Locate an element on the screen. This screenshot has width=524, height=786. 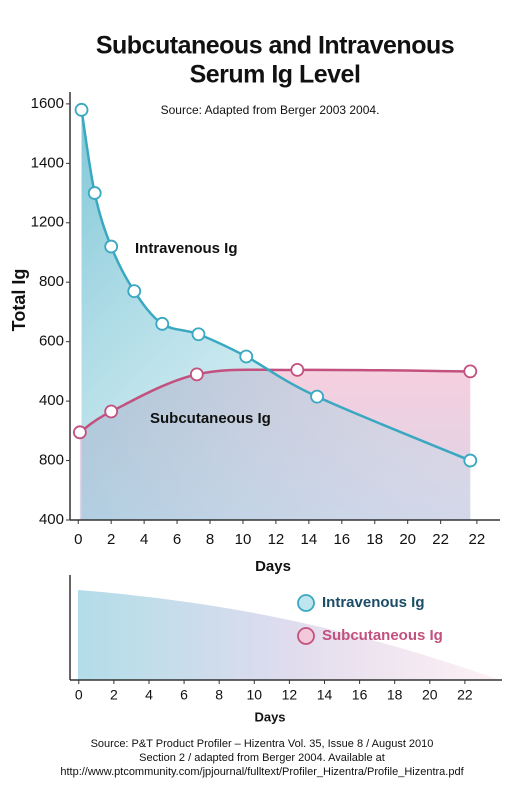
legend-label: Intravenous Ig is located at coordinates (373, 602).